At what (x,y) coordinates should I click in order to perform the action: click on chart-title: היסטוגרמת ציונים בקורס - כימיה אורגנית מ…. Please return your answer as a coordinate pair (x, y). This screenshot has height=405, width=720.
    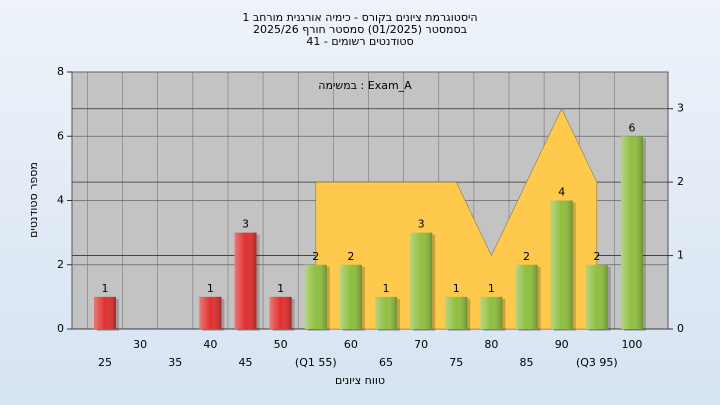
    Looking at the image, I should click on (359, 17).